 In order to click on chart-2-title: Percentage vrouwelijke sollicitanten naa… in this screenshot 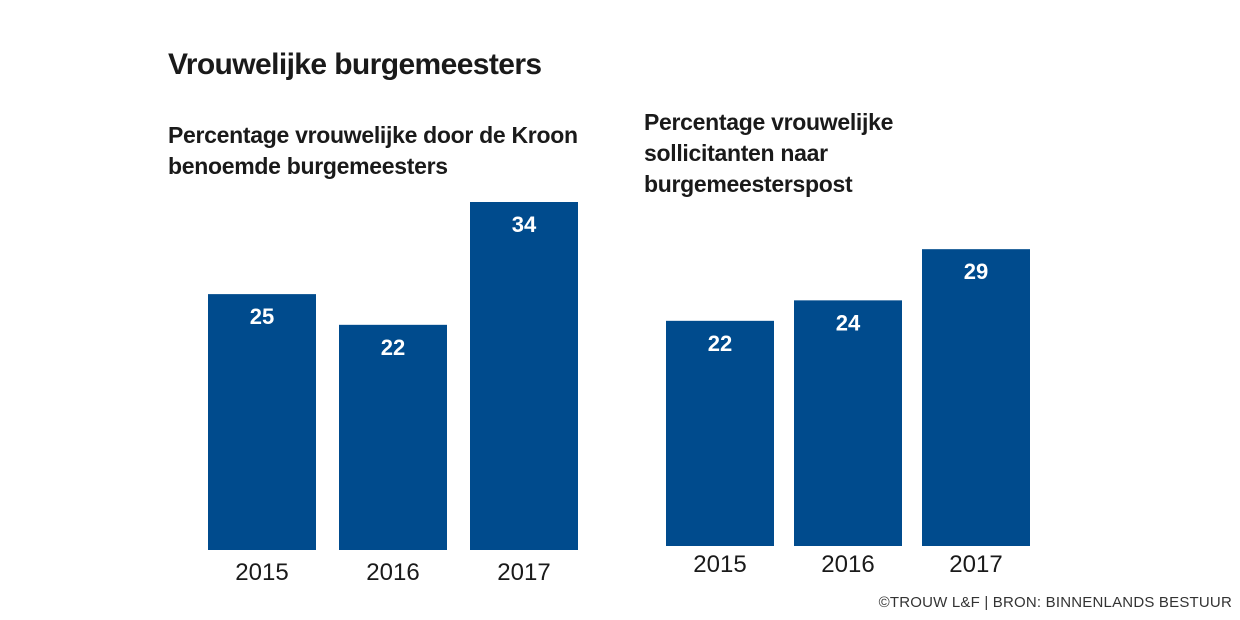, I will do `click(769, 153)`.